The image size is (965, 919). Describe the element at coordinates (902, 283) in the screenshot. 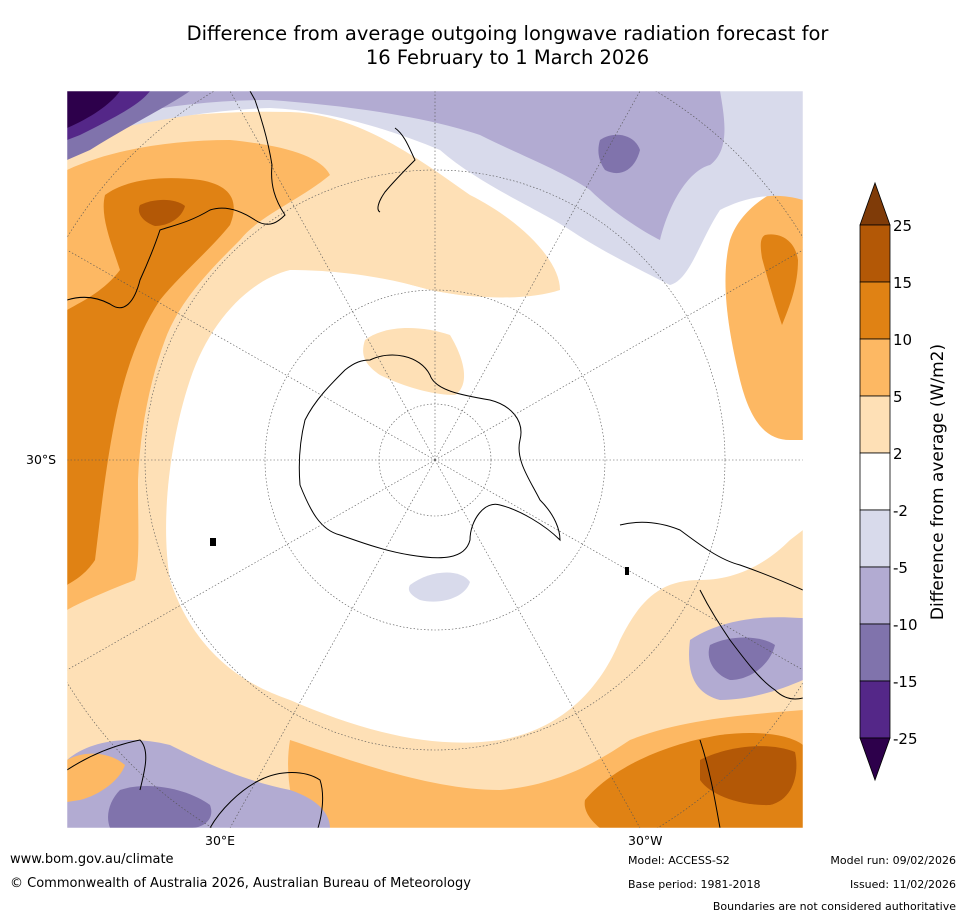

I see `colorbar-tick-label: 15` at that location.